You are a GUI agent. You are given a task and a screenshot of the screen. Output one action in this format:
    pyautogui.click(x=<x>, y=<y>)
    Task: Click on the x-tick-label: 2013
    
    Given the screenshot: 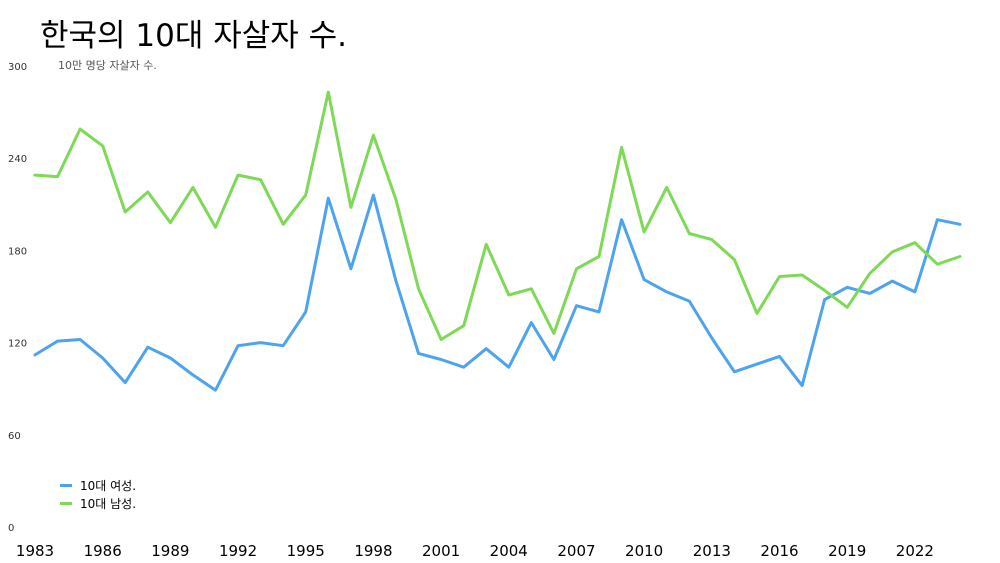 What is the action you would take?
    pyautogui.click(x=712, y=551)
    